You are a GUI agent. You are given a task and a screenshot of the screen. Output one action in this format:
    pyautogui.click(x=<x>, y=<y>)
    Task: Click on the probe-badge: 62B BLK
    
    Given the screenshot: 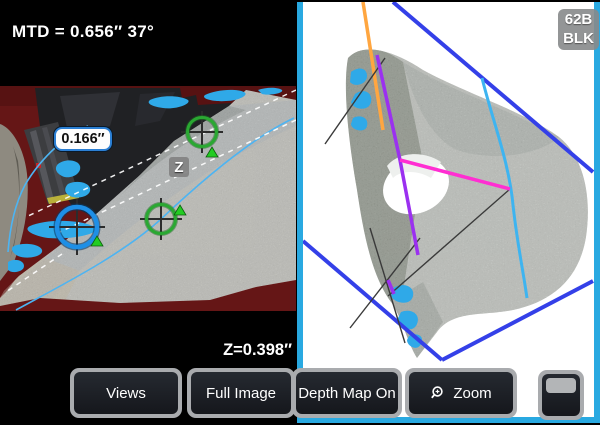 What is the action you would take?
    pyautogui.click(x=578, y=29)
    